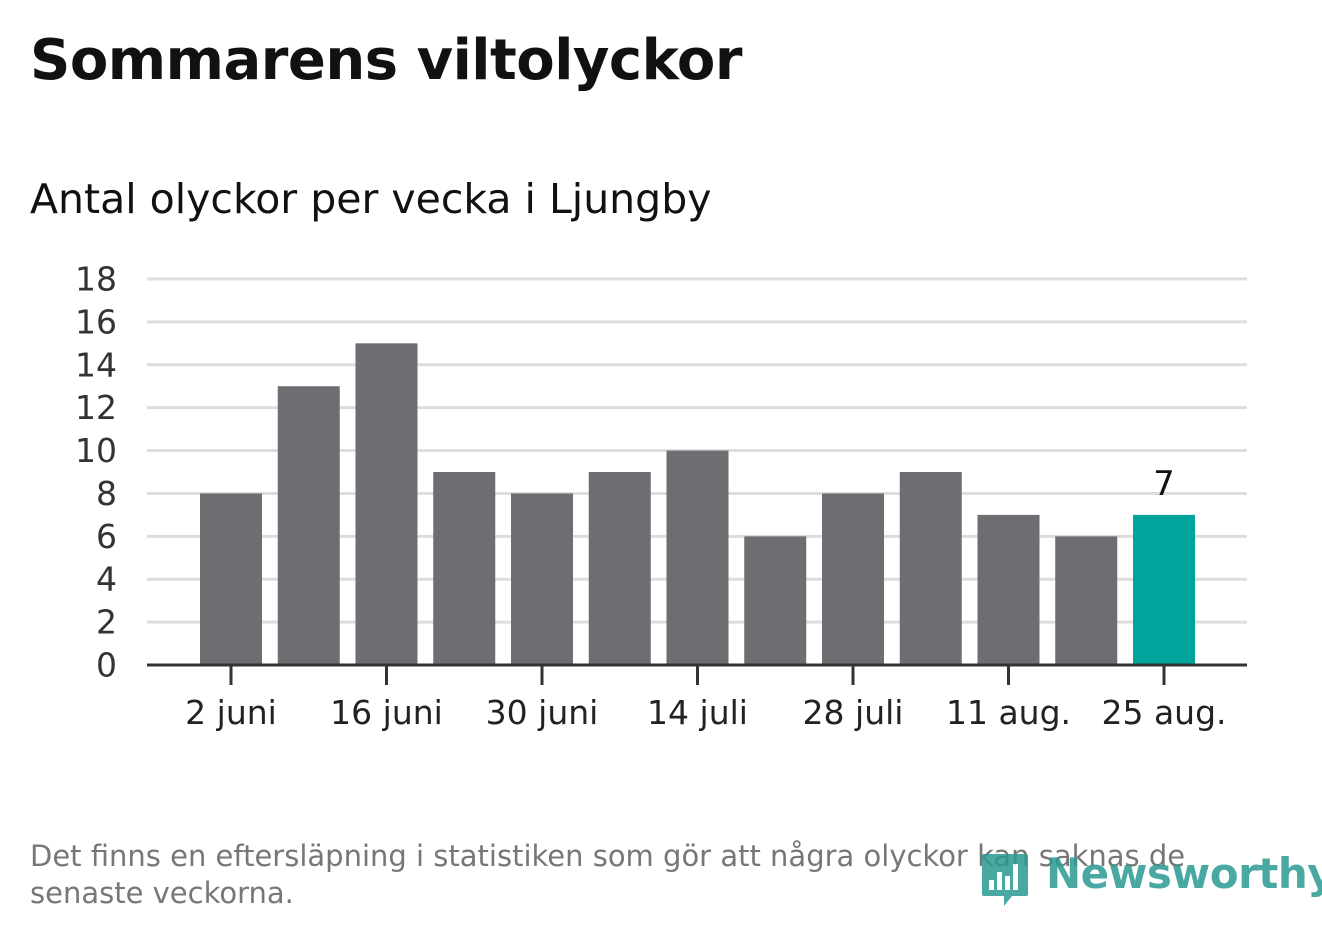  Describe the element at coordinates (386, 712) in the screenshot. I see `x-tick-label: 16 juni` at that location.